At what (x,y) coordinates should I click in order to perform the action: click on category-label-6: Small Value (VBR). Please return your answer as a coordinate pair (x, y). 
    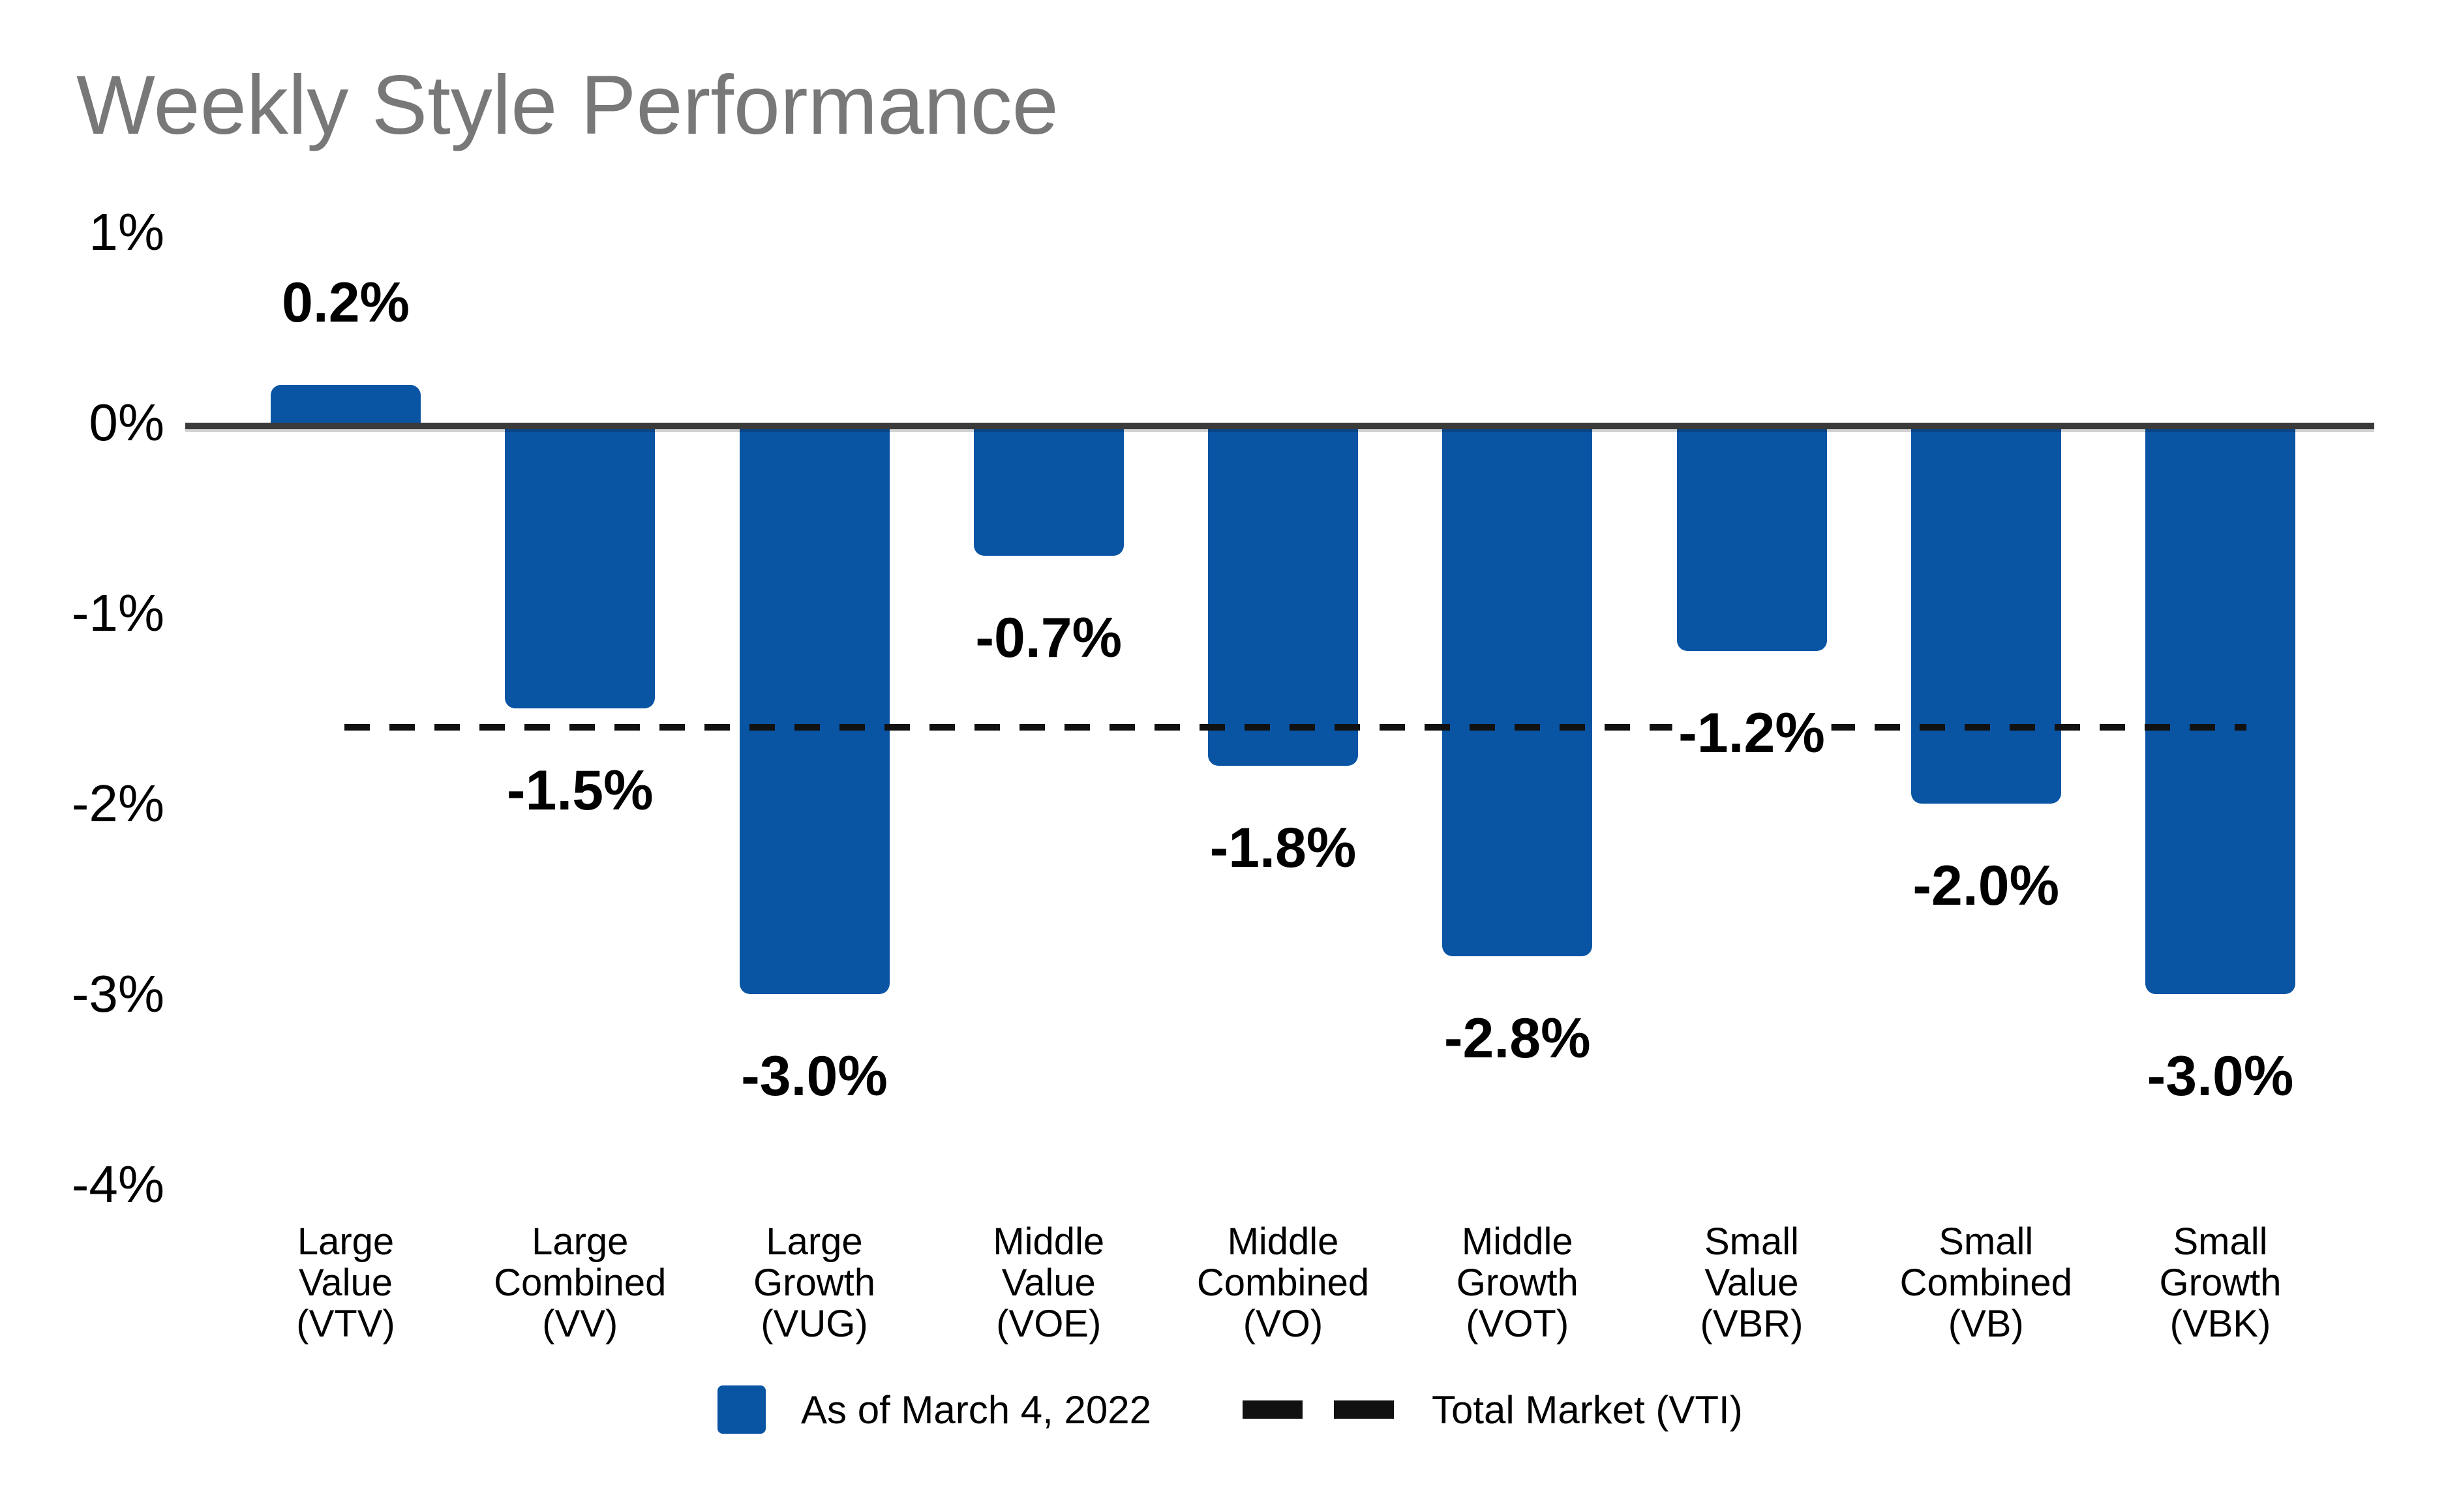
    Looking at the image, I should click on (1752, 1282).